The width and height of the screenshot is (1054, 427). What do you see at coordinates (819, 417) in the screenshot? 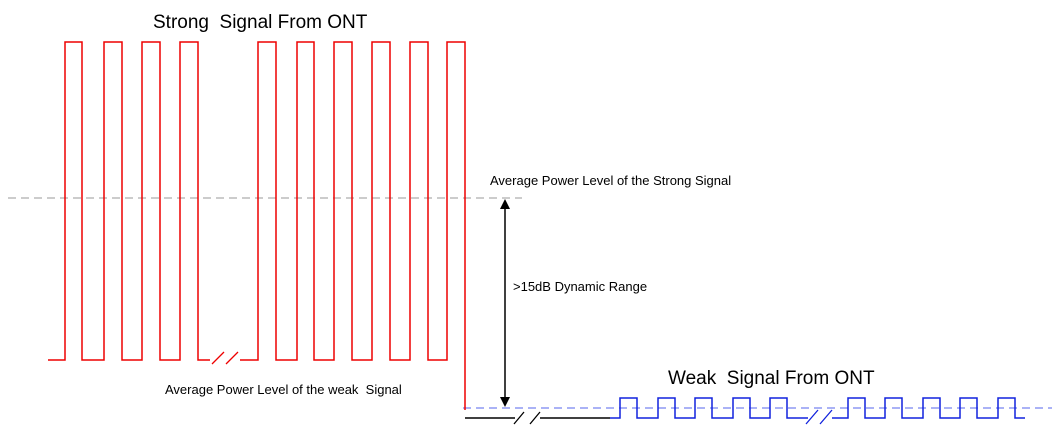
I see `weak-break` at bounding box center [819, 417].